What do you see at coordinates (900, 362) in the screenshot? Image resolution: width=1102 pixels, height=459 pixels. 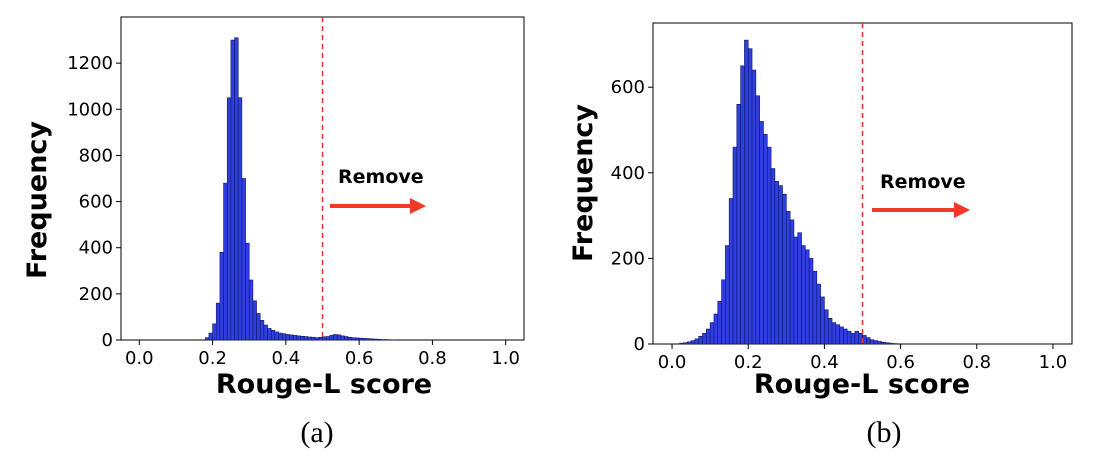 I see `x-tick-label: 0.6` at bounding box center [900, 362].